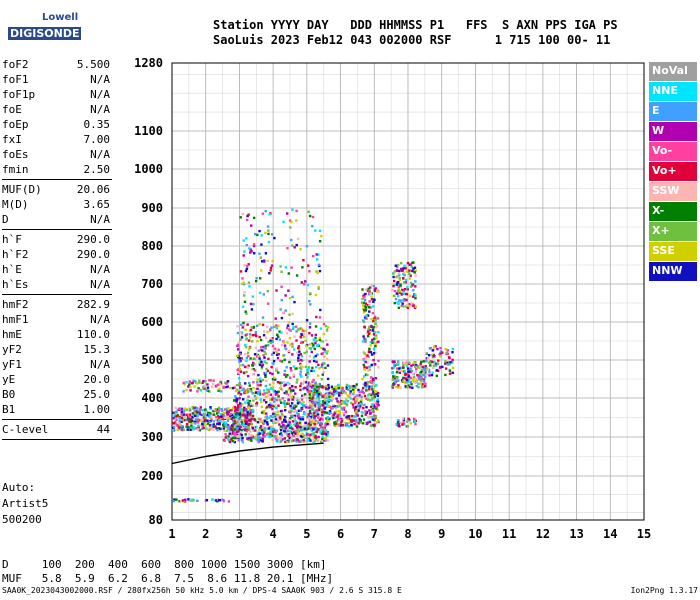 This screenshot has width=700, height=600. Describe the element at coordinates (15, 169) in the screenshot. I see `param-name: fmin` at that location.